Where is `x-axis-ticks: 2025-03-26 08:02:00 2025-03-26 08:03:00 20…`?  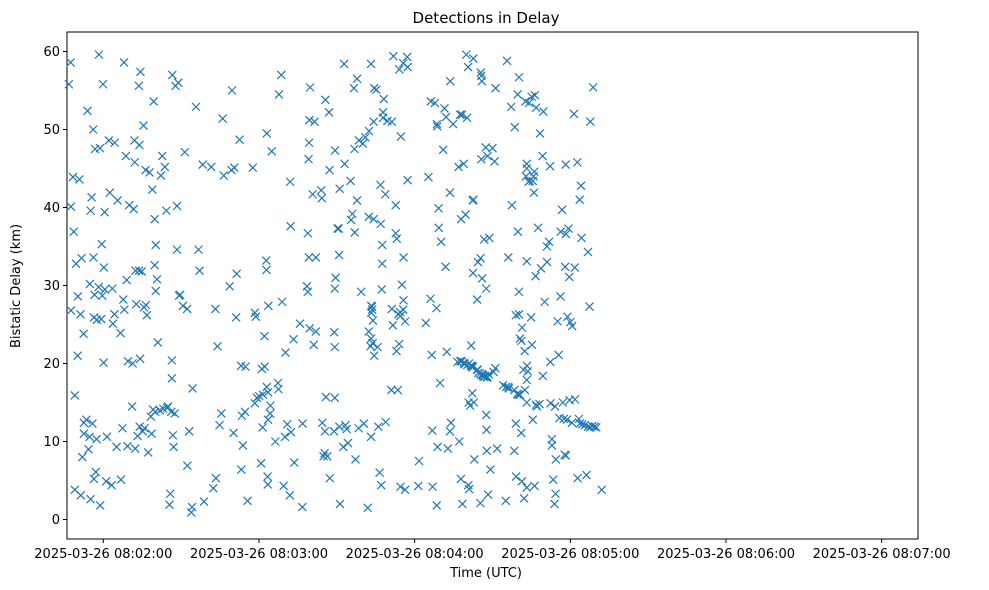
x-axis-ticks: 2025-03-26 08:02:00 2025-03-26 08:03:00 20… is located at coordinates (492, 550).